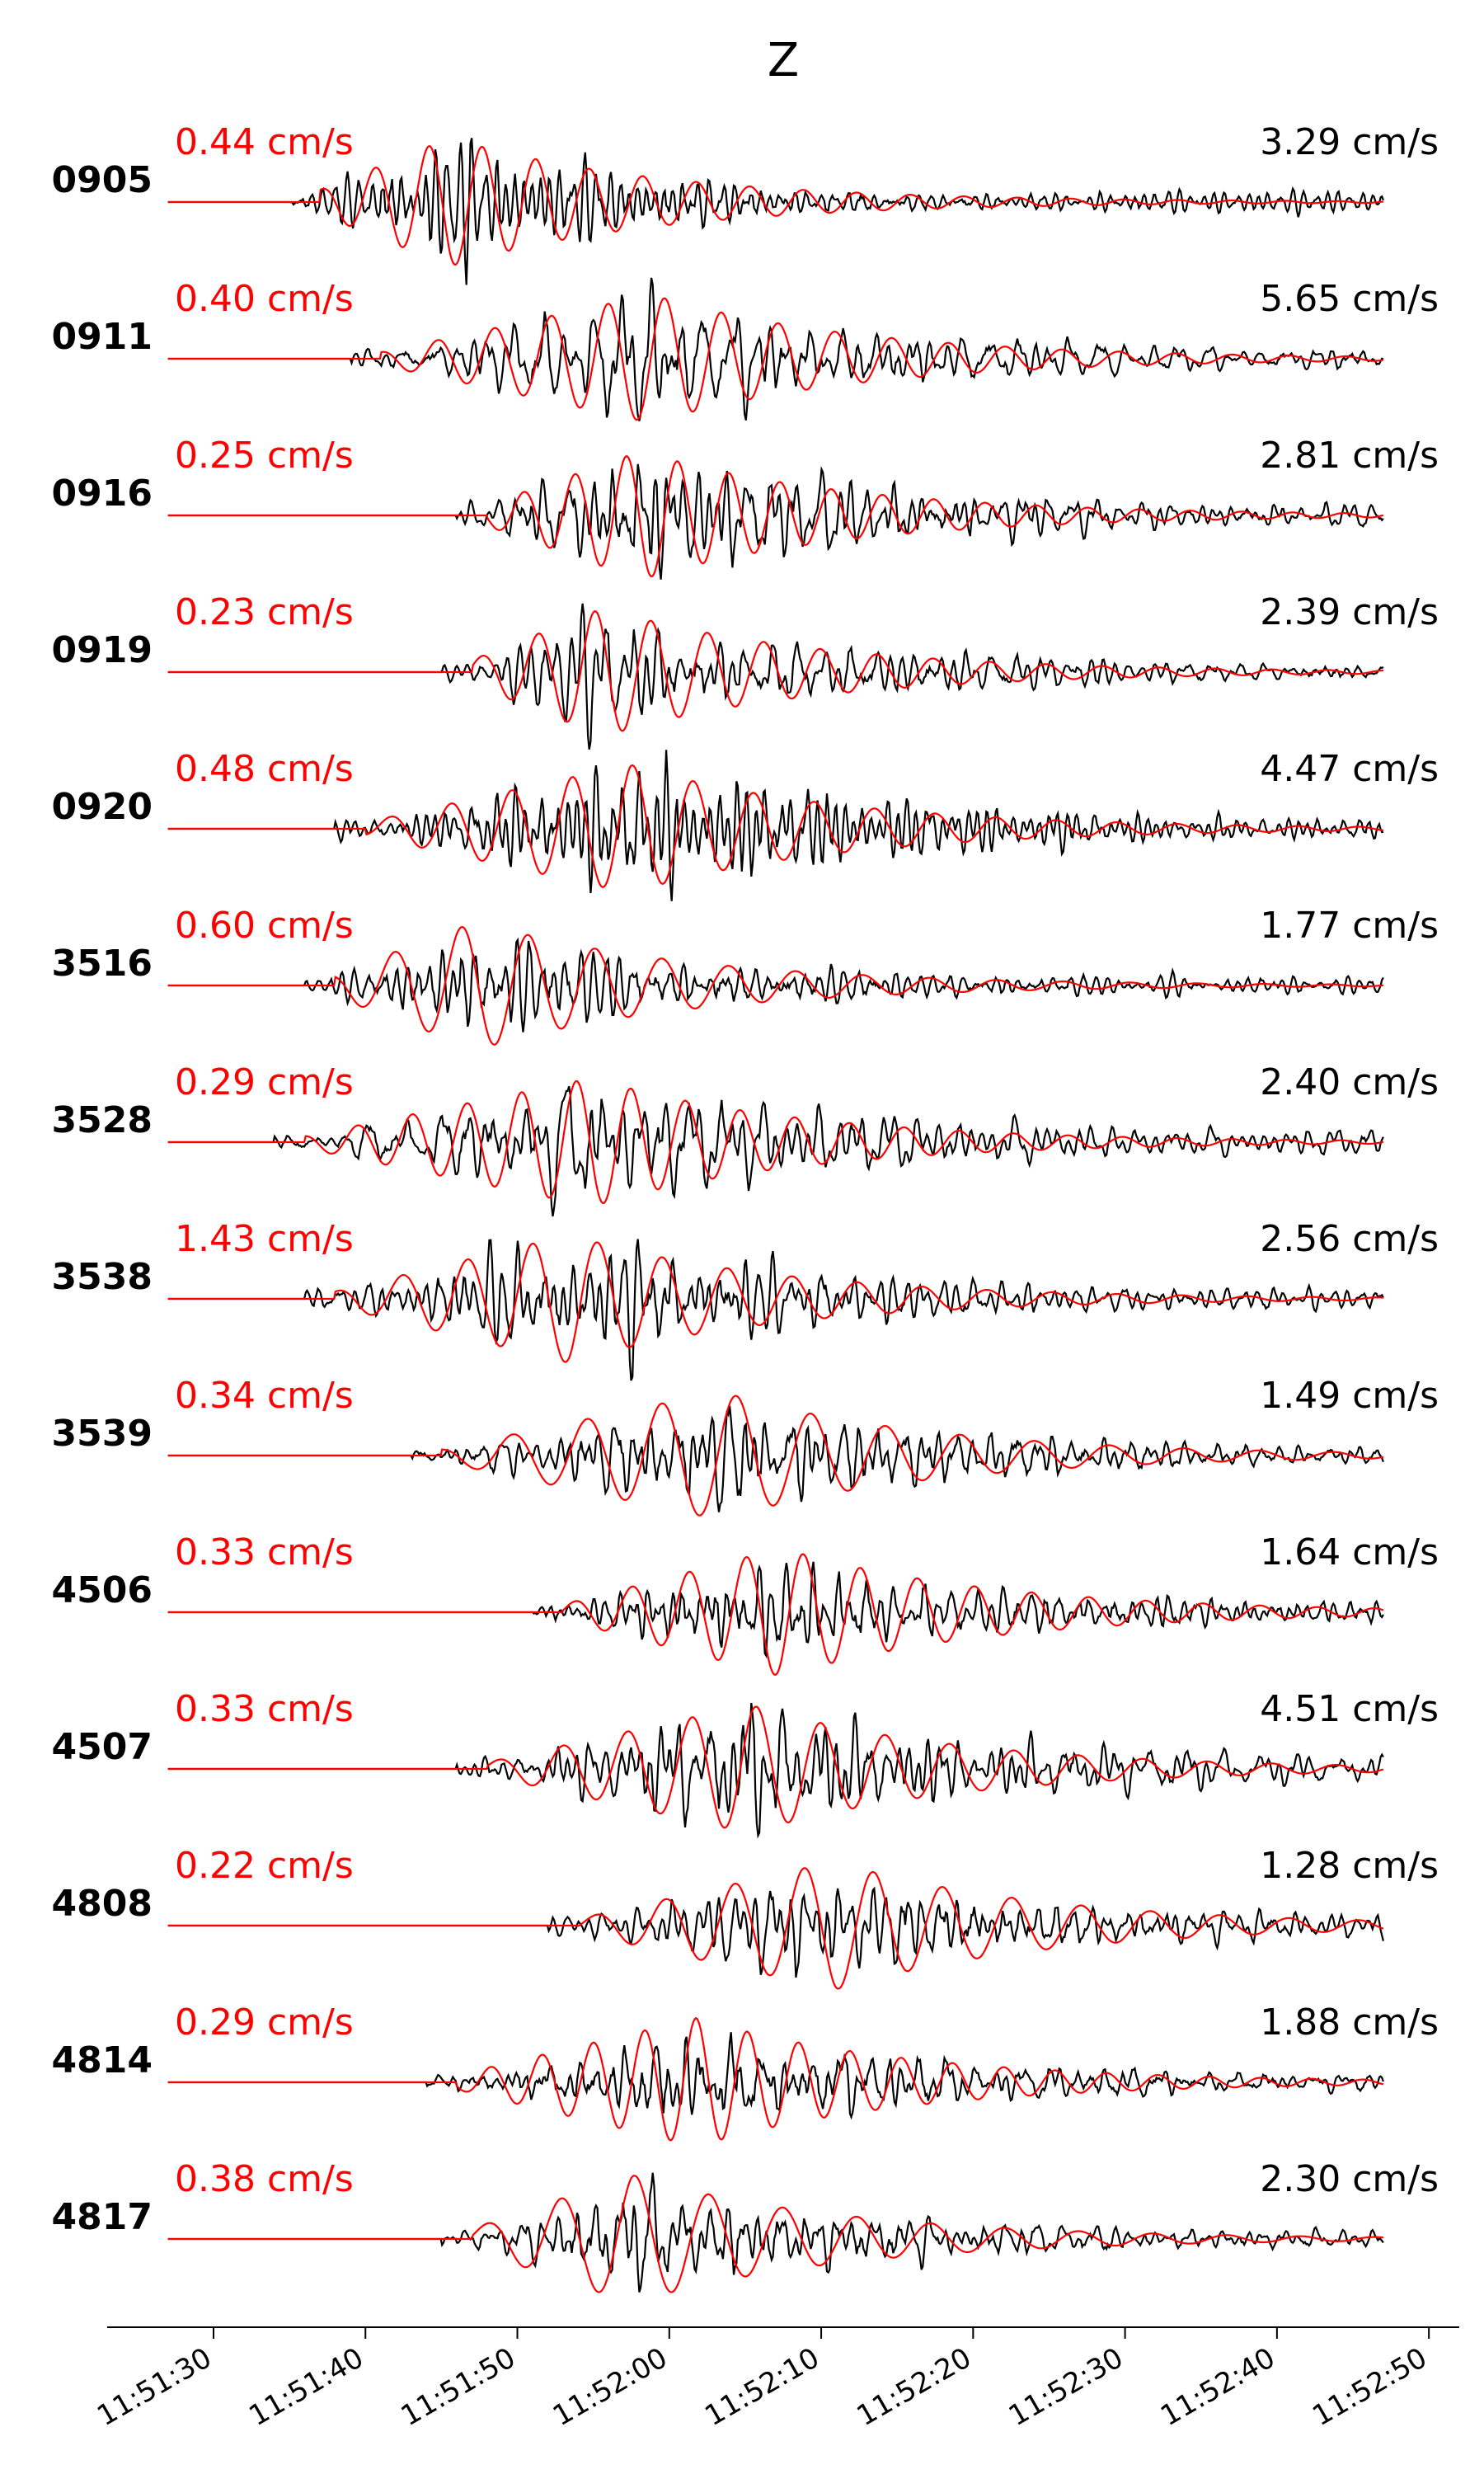  I want to click on station-label: 3516, so click(102, 964).